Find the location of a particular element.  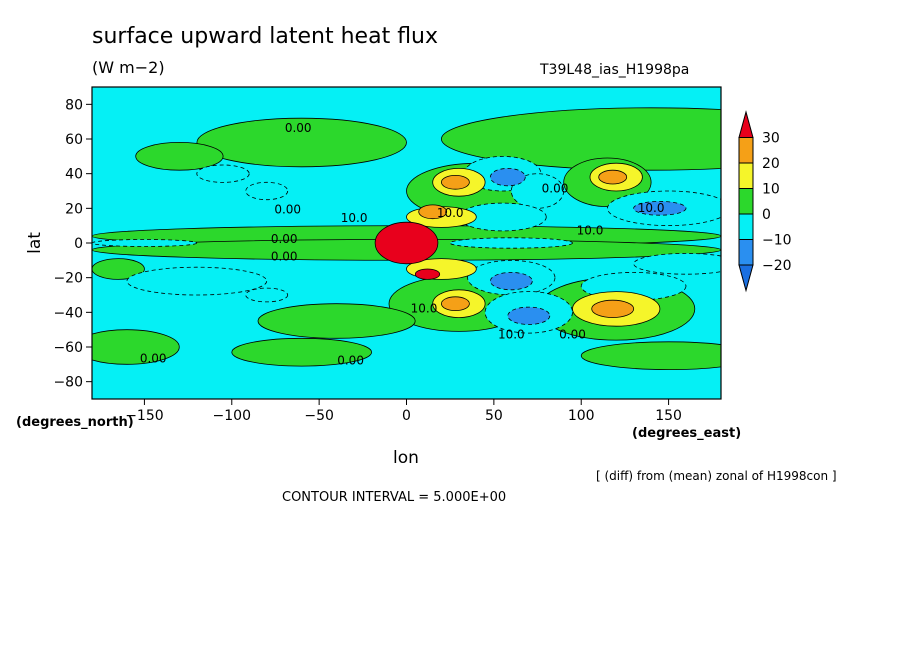

contour-label-12: 0.00 is located at coordinates (572, 334).